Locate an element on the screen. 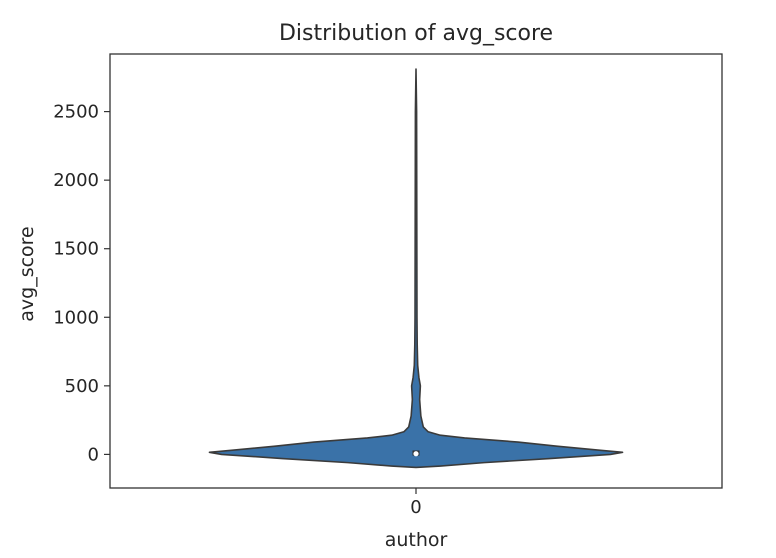  median-marker is located at coordinates (416, 454).